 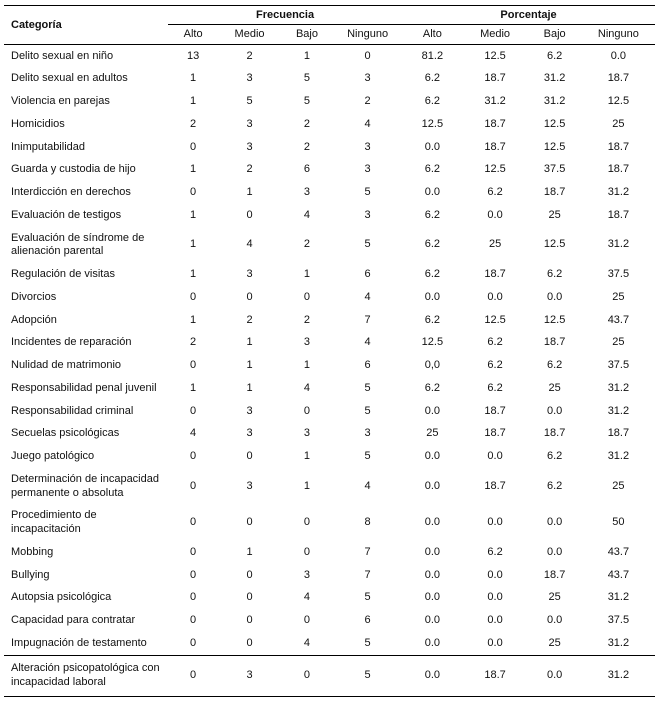 I want to click on table-row: Delito sexual en niño 13 2 1 0 81.2 12.5 6.2 0.0, so click(x=329, y=56).